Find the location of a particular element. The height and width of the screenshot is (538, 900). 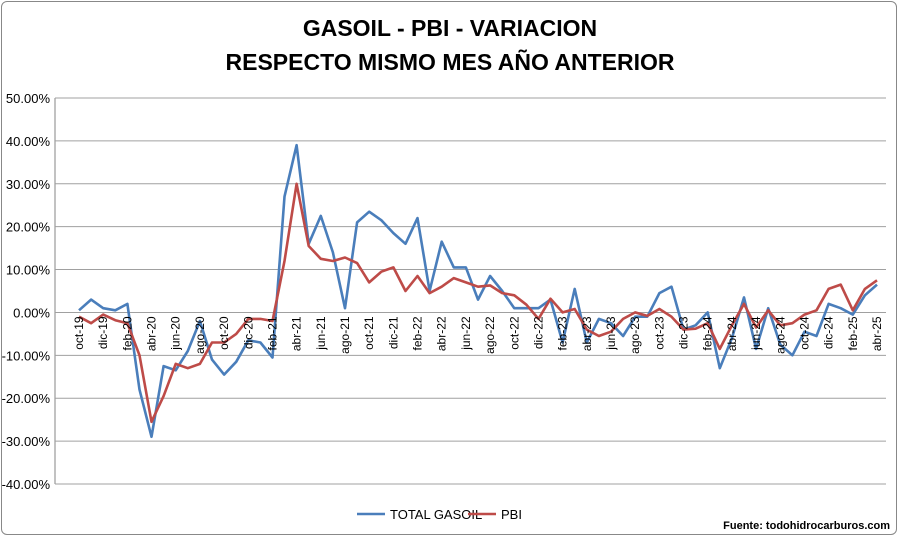

source-note: Fuente: todohidrocarburos.com is located at coordinates (806, 526).